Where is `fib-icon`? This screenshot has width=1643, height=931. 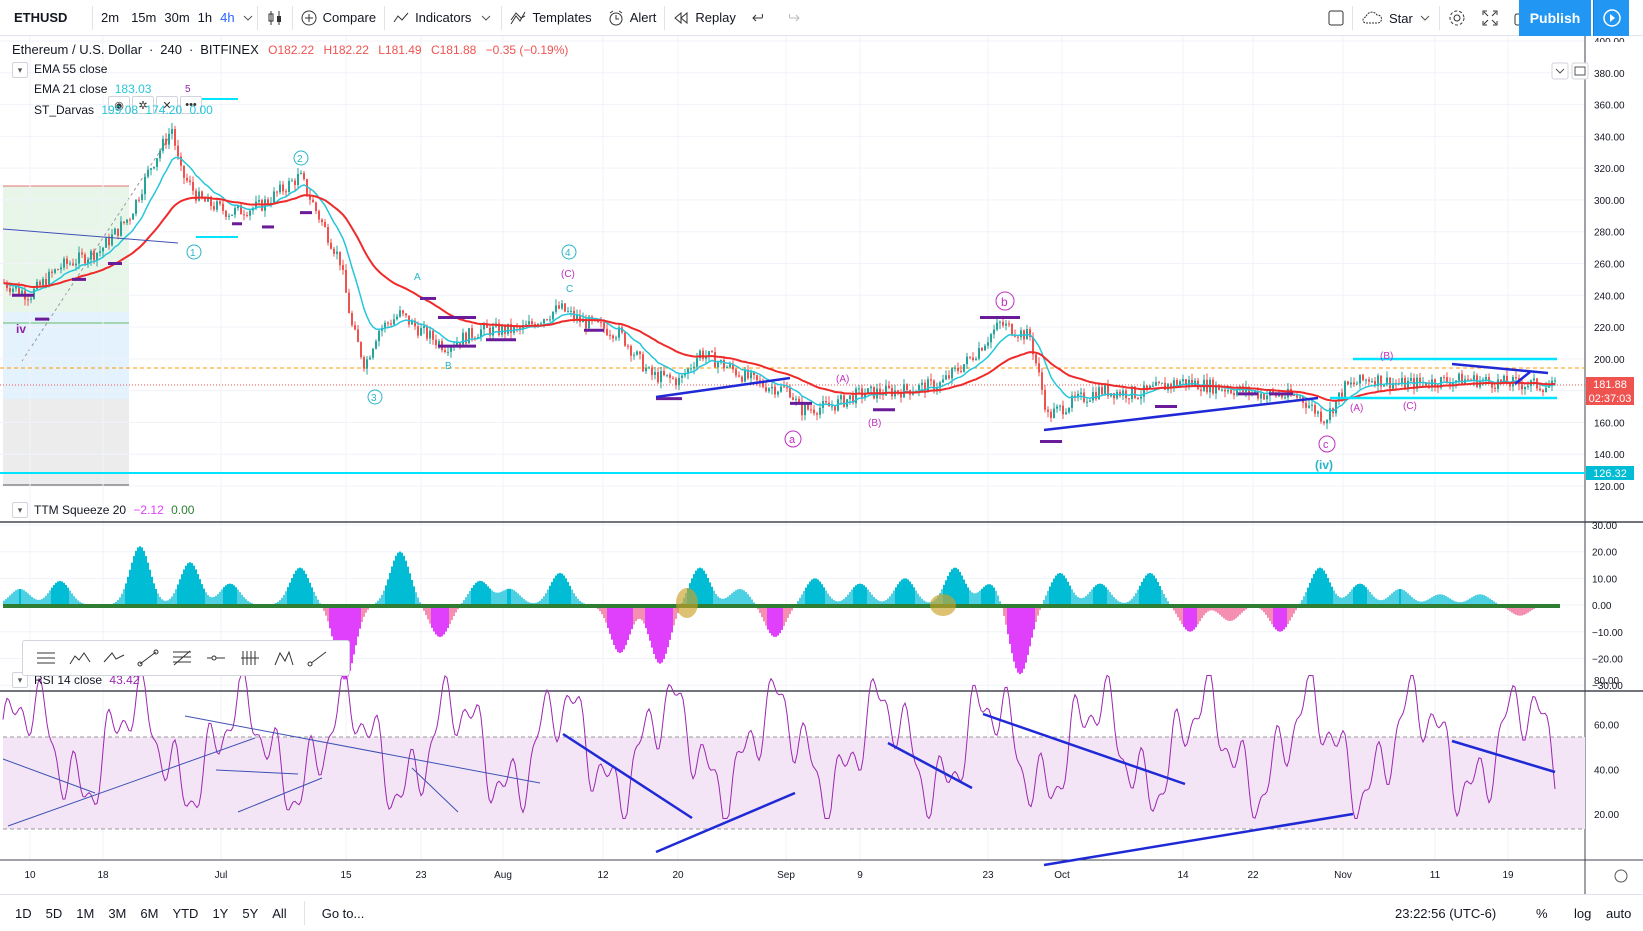
fib-icon is located at coordinates (182, 658).